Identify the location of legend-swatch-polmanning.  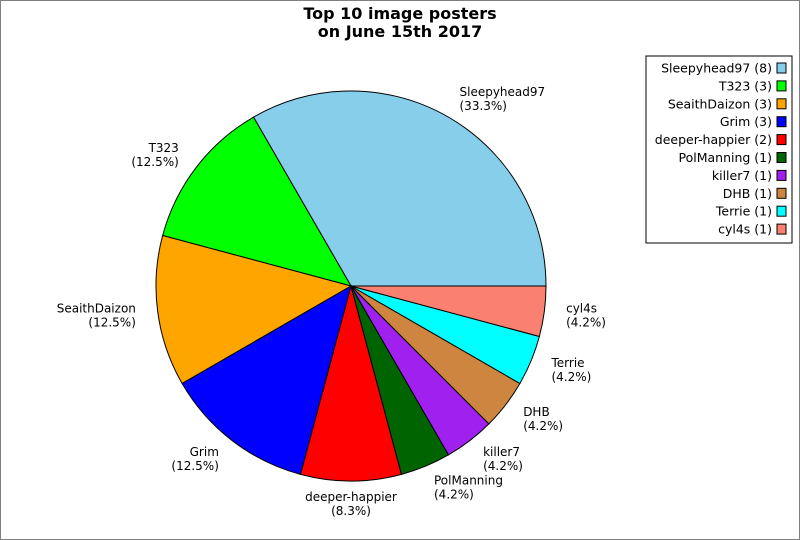
(781, 157).